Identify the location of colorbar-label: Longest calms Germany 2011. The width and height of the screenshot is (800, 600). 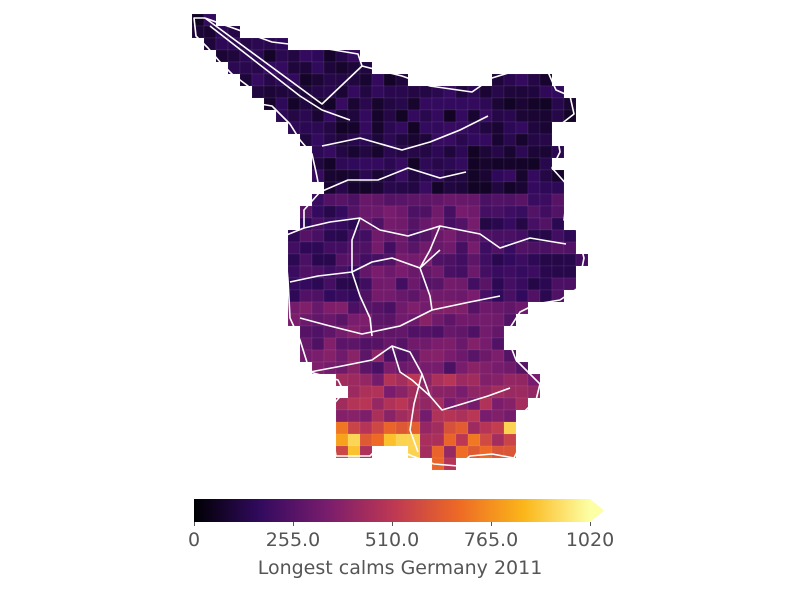
(400, 568).